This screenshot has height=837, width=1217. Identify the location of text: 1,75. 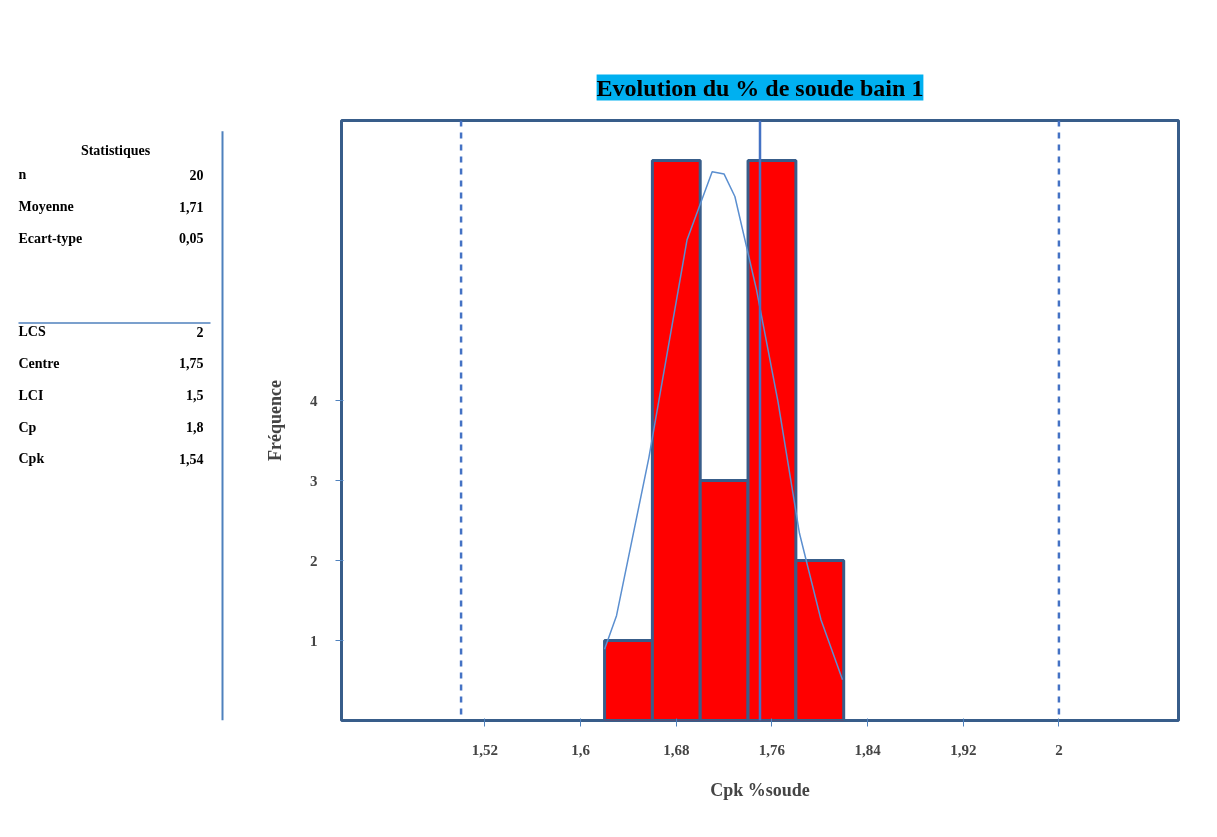
(191, 364).